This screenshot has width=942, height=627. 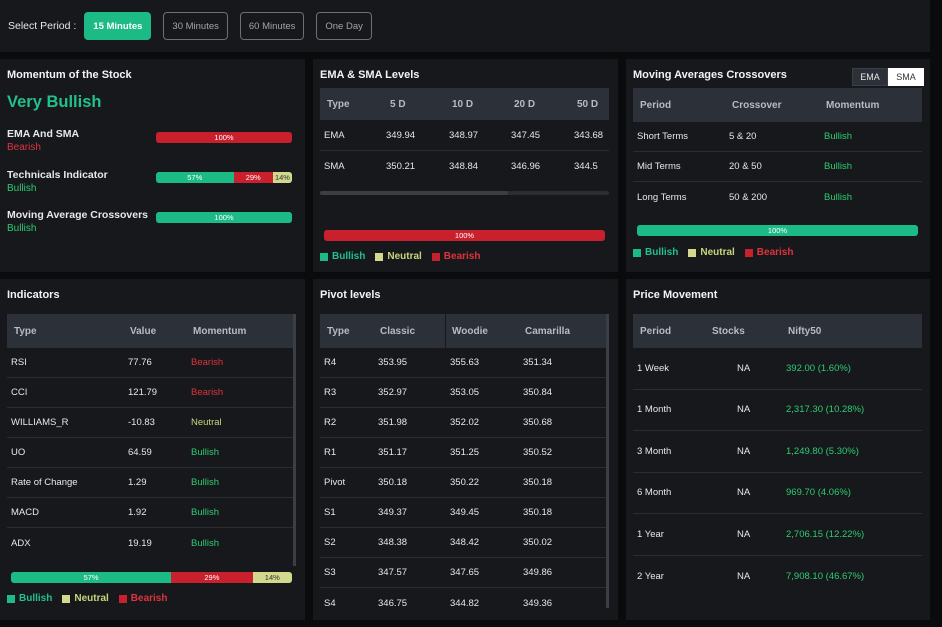 What do you see at coordinates (777, 493) in the screenshot?
I see `table-row: 6 Month NA 969.70 (4.06%)` at bounding box center [777, 493].